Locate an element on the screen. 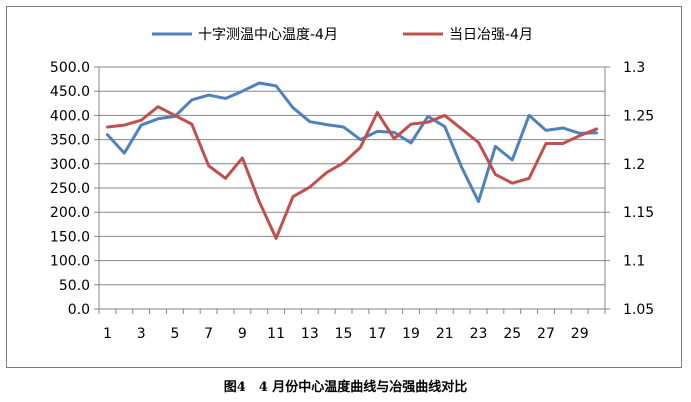 The image size is (691, 402). left-tick-label: 400.0 is located at coordinates (70, 116).